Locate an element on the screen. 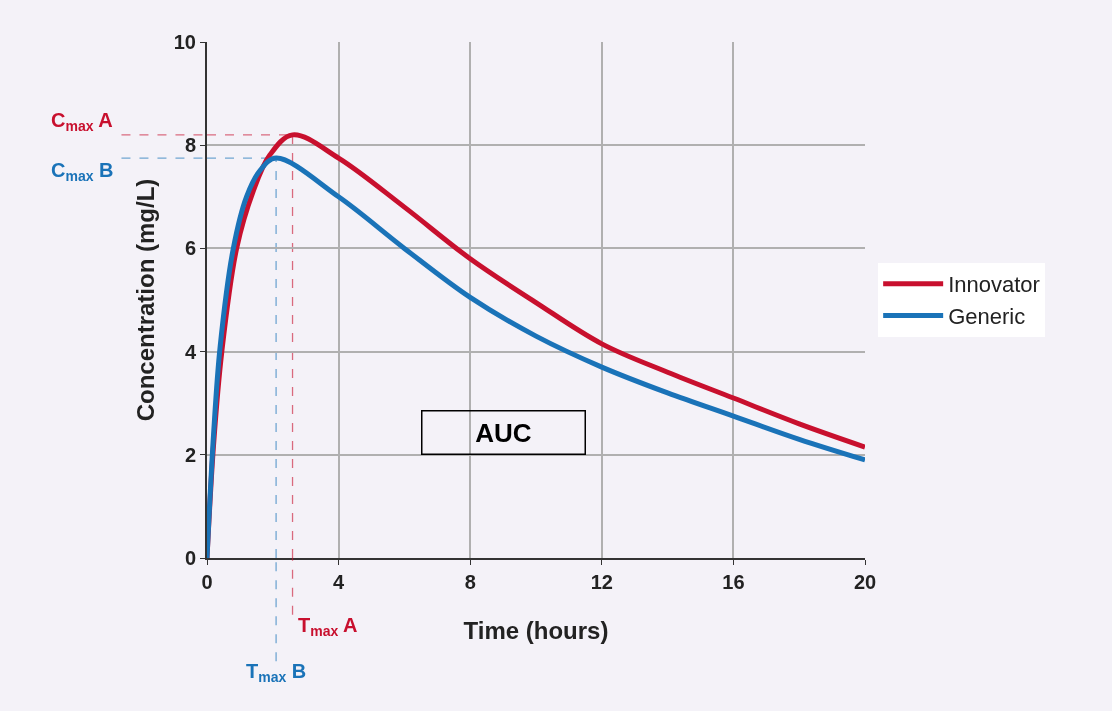 The image size is (1112, 711). x-tick-label: 12 is located at coordinates (601, 582).